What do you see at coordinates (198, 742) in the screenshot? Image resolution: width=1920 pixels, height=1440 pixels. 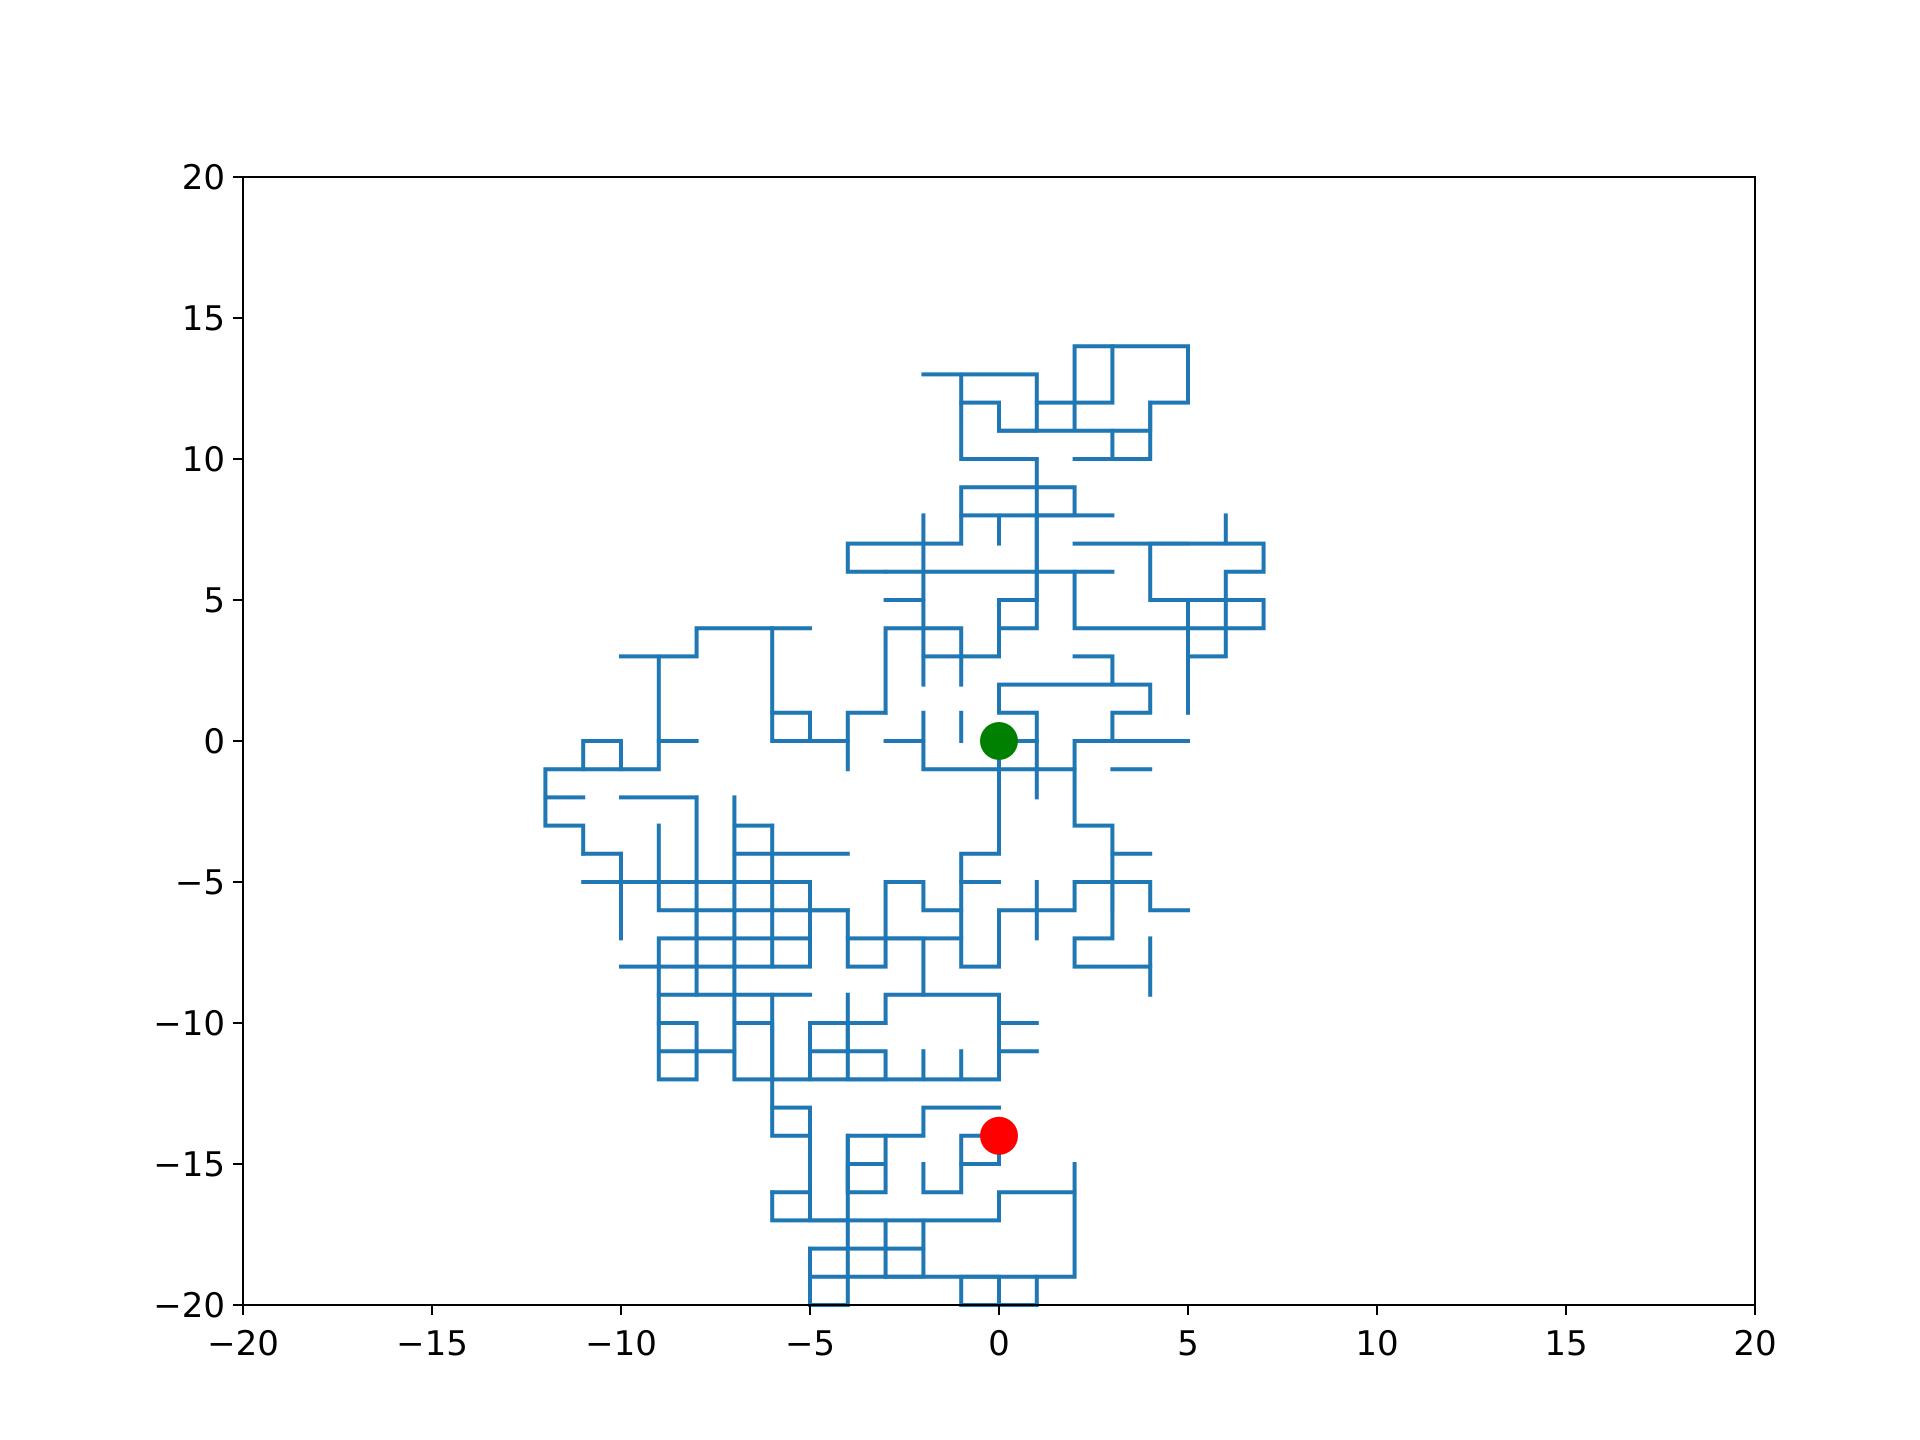 I see `y-axis: −20 −15 −10 −5 0 5 10 15 20` at bounding box center [198, 742].